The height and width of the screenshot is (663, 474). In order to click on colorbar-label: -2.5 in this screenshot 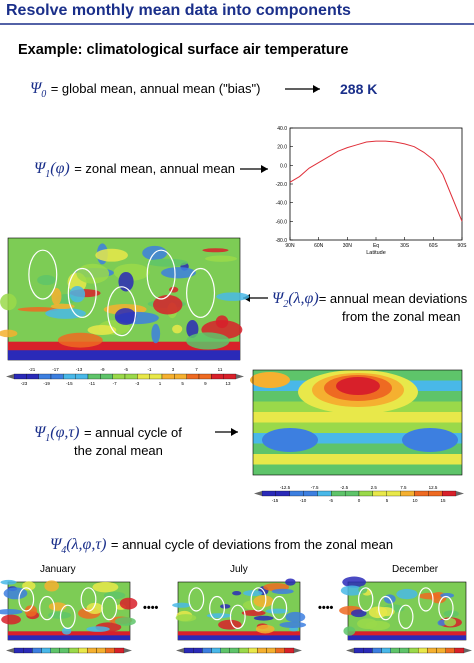, I will do `click(344, 487)`.